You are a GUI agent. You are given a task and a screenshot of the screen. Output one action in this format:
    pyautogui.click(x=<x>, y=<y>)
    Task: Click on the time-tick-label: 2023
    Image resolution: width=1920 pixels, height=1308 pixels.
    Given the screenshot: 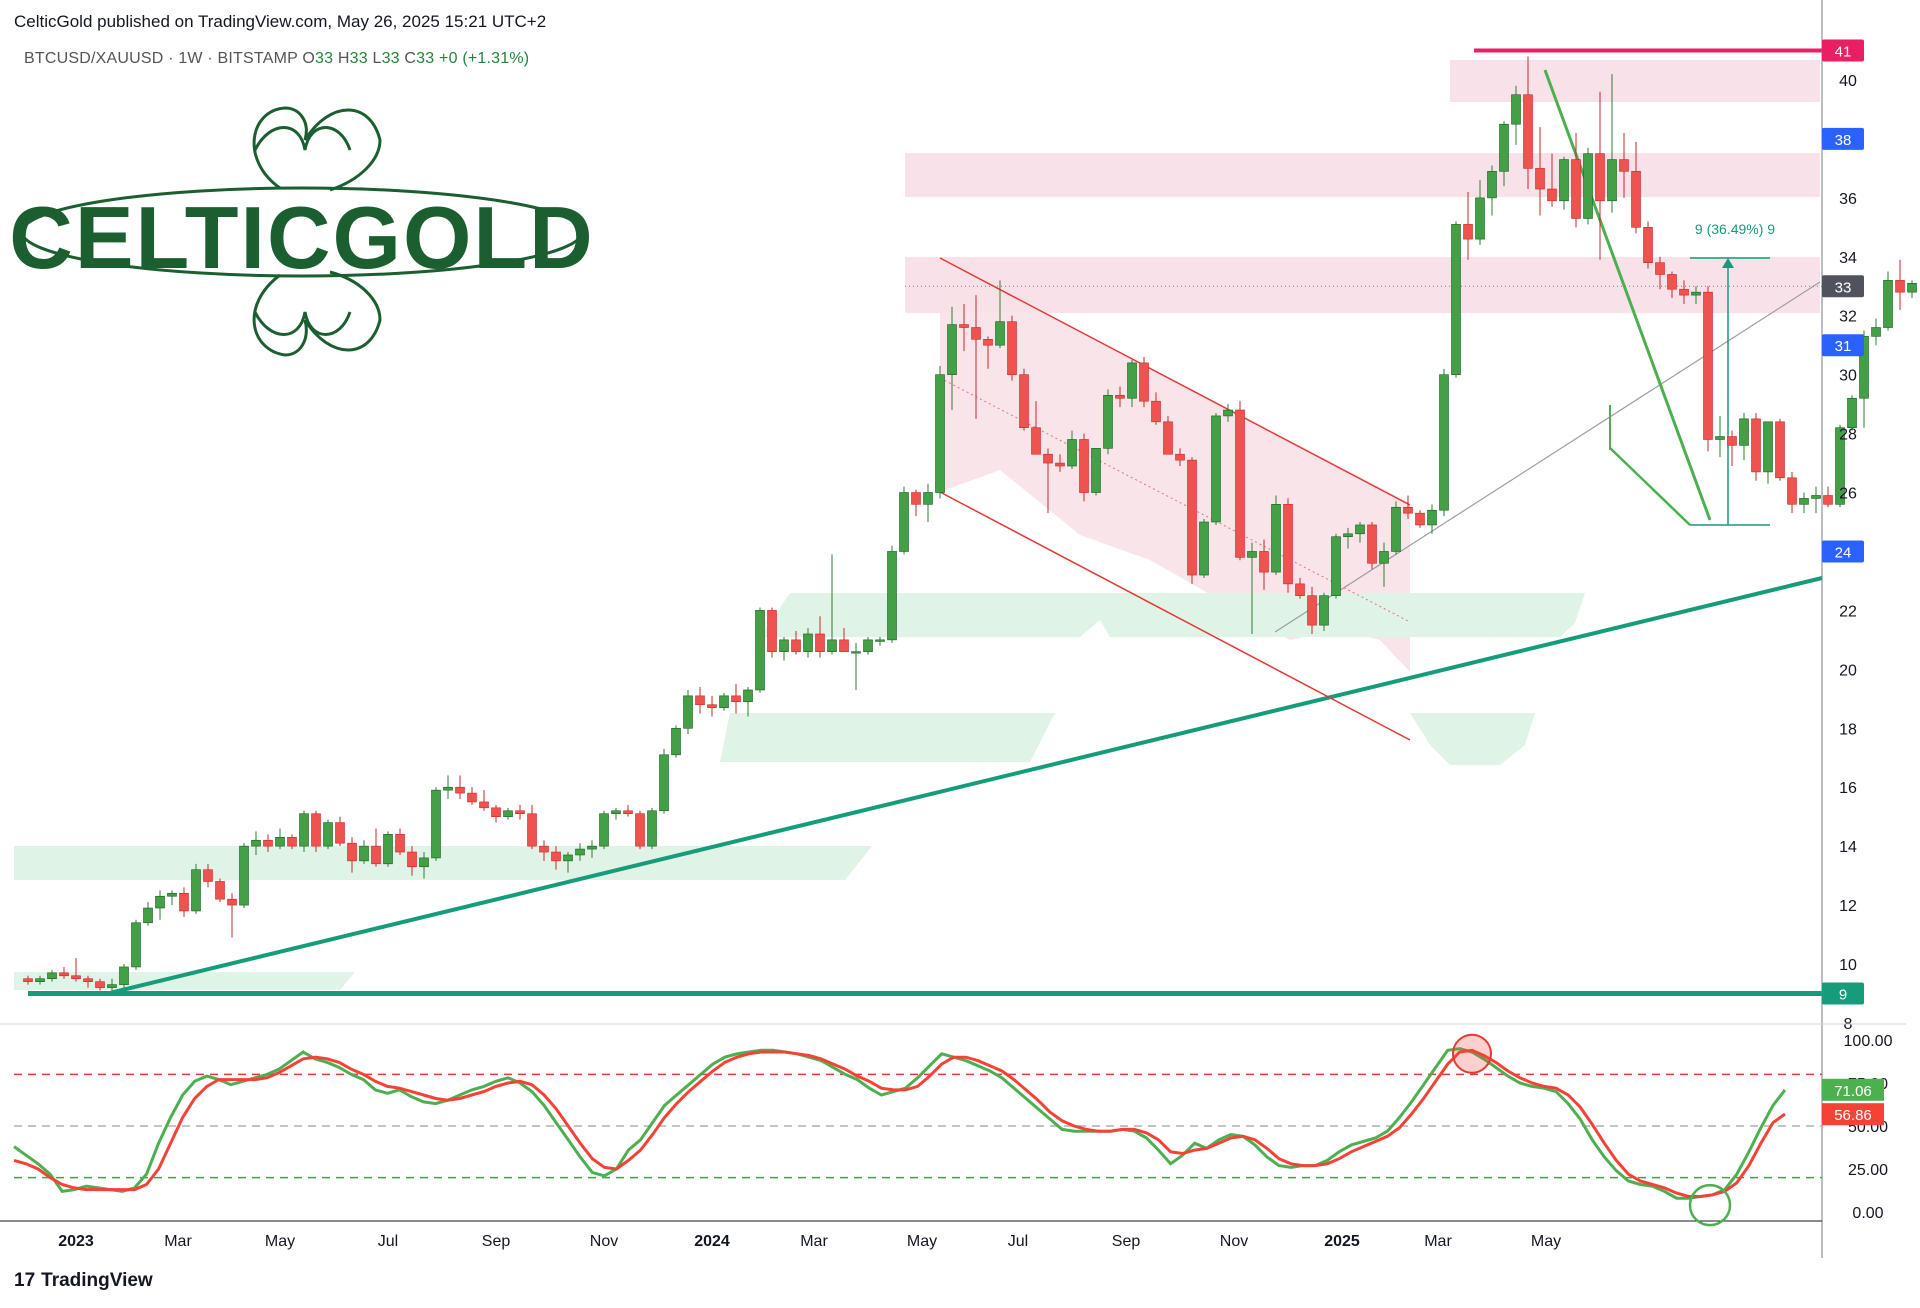 What is the action you would take?
    pyautogui.click(x=76, y=1241)
    